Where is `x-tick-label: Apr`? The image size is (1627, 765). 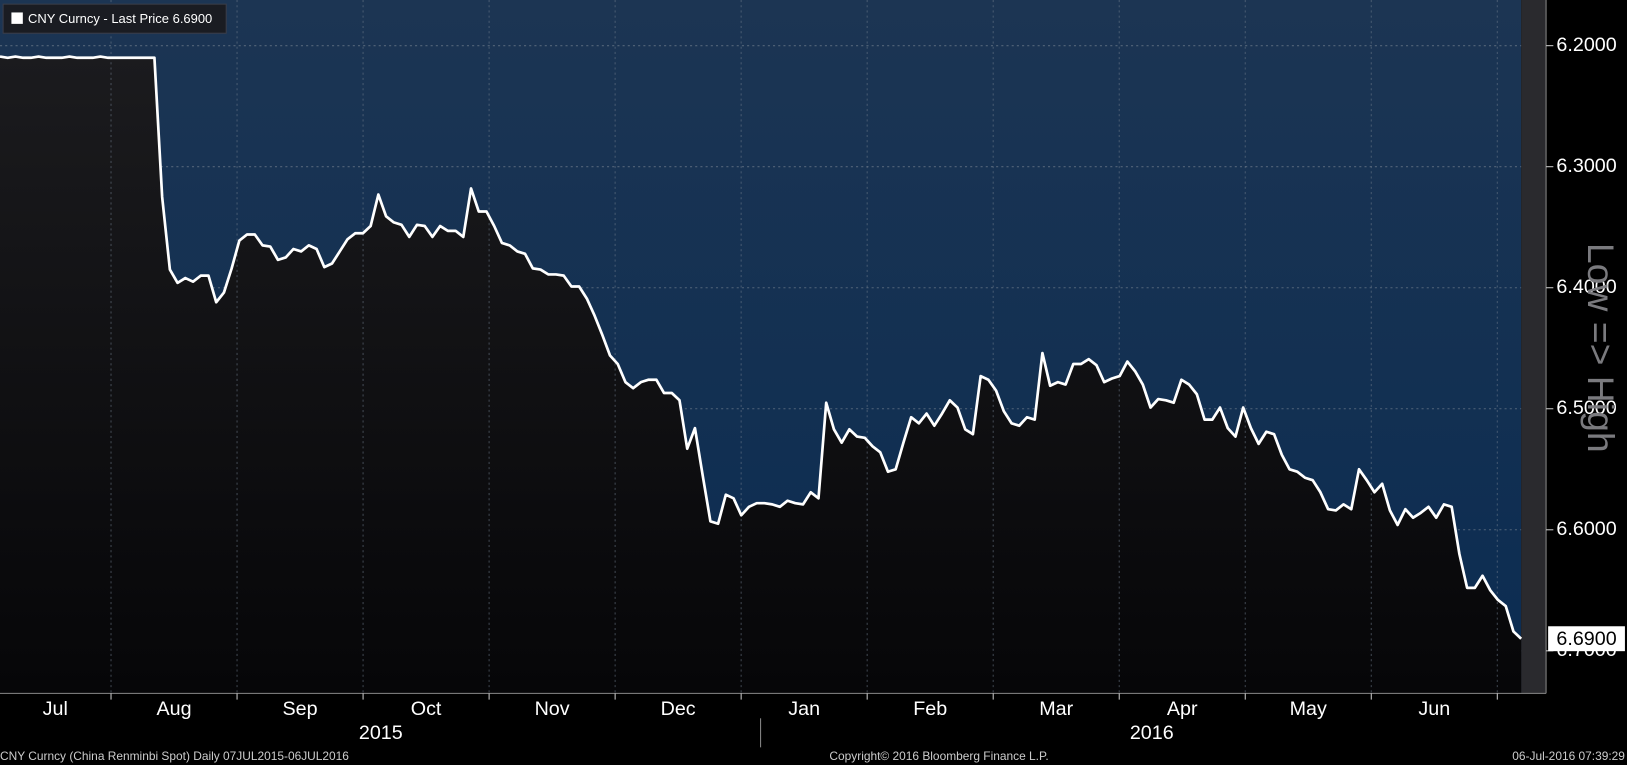
x-tick-label: Apr is located at coordinates (1182, 709).